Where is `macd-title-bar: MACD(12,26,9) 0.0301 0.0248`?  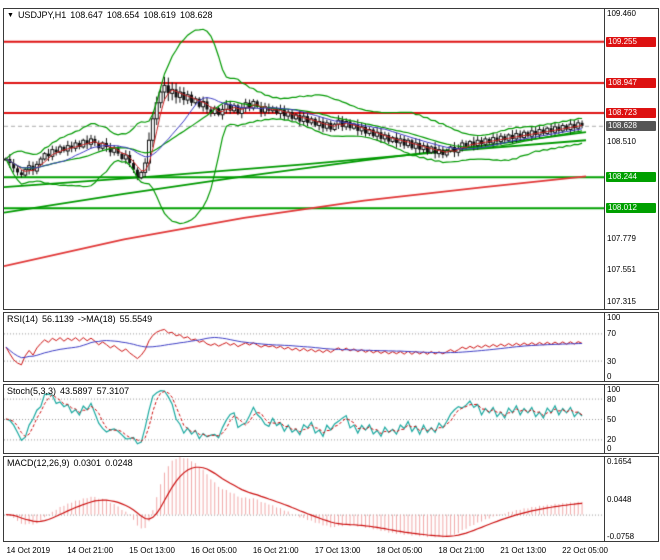 macd-title-bar: MACD(12,26,9) 0.0301 0.0248 is located at coordinates (70, 463).